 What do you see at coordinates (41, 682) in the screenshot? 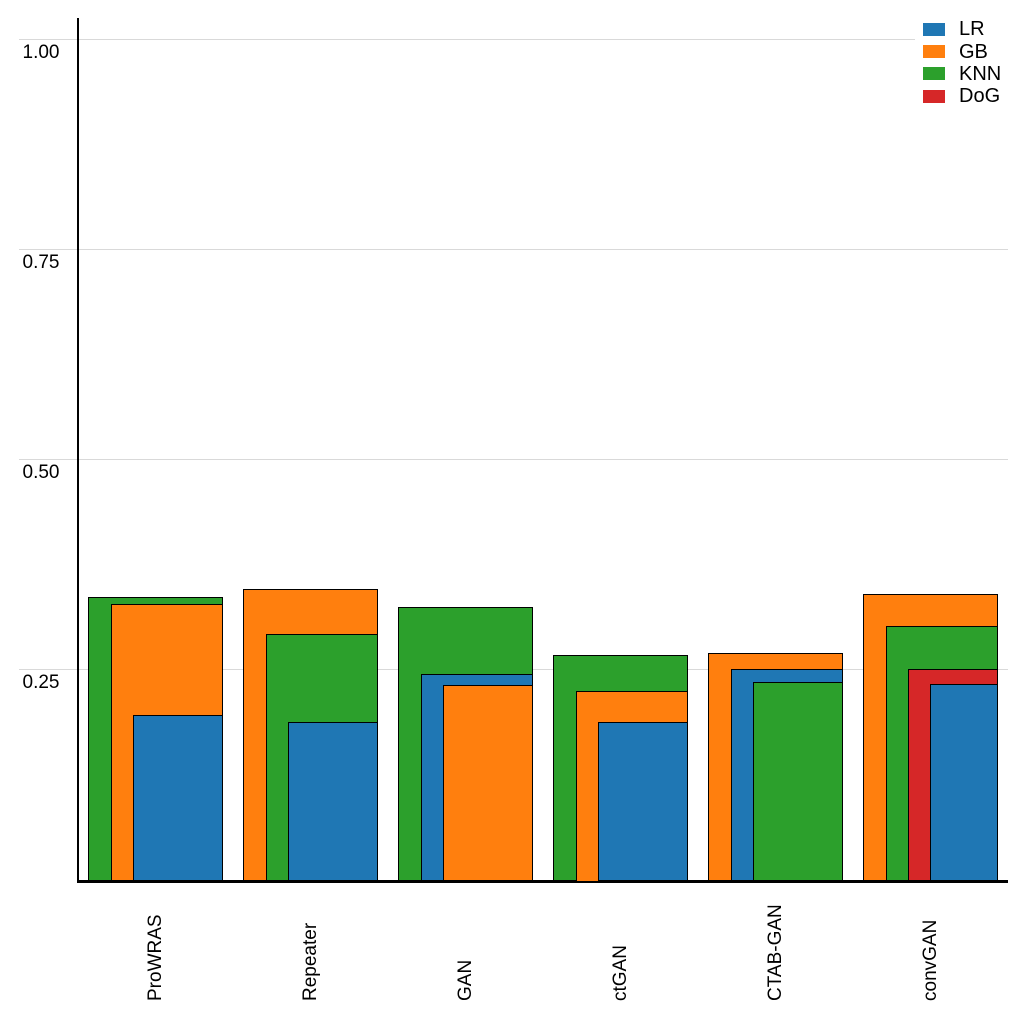
I see `y-tick-label: 0.25` at bounding box center [41, 682].